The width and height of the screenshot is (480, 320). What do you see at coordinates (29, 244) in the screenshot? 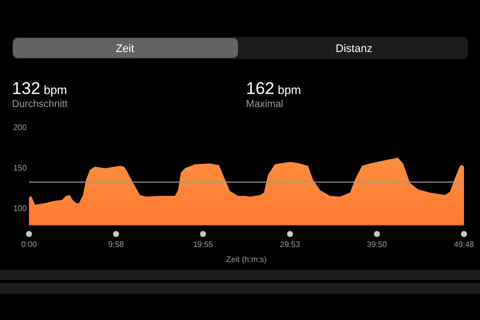
I see `x-tick-label: 0:00` at bounding box center [29, 244].